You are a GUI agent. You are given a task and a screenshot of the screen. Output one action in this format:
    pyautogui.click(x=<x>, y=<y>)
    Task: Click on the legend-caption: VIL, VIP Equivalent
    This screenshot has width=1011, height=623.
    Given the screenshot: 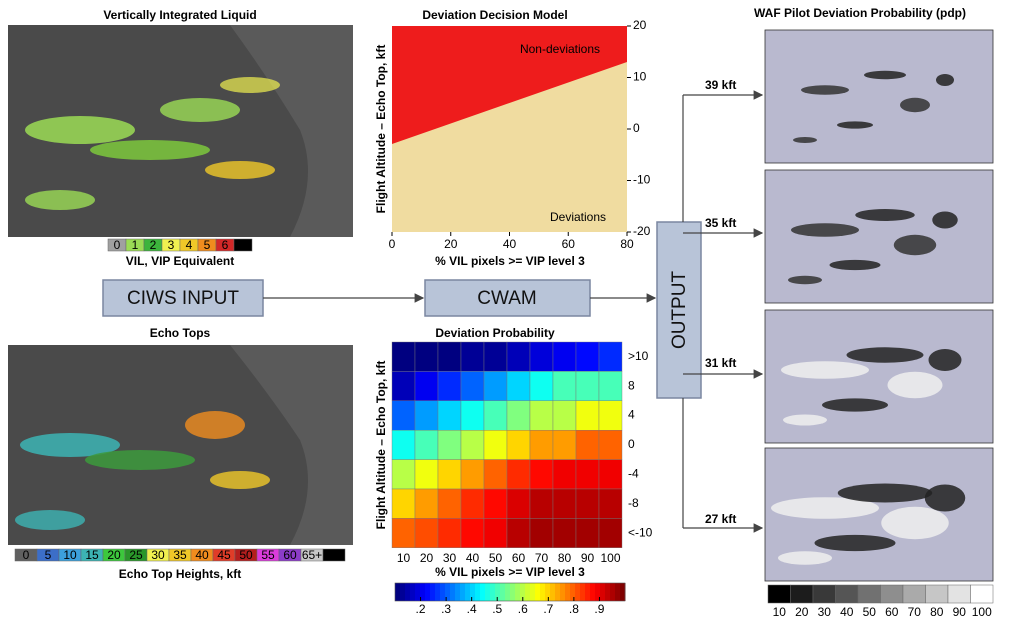 What is the action you would take?
    pyautogui.click(x=180, y=261)
    